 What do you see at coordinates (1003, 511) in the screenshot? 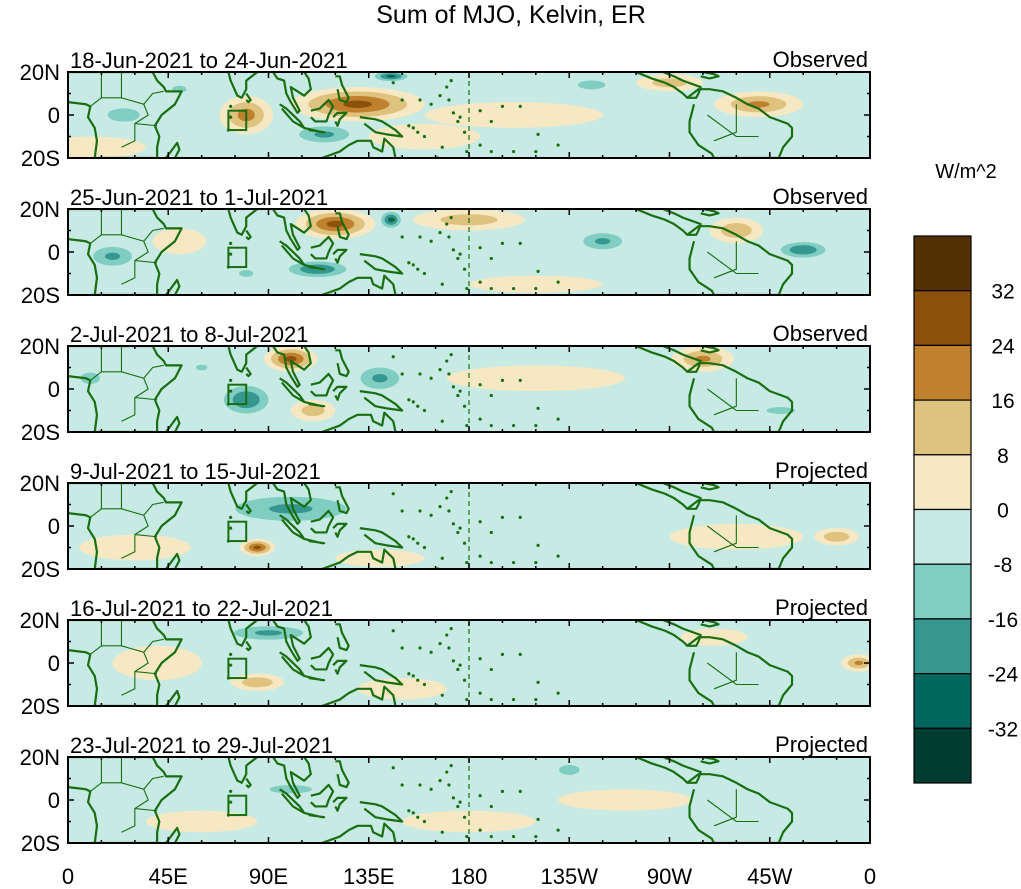
I see `colorbar-label: 0` at bounding box center [1003, 511].